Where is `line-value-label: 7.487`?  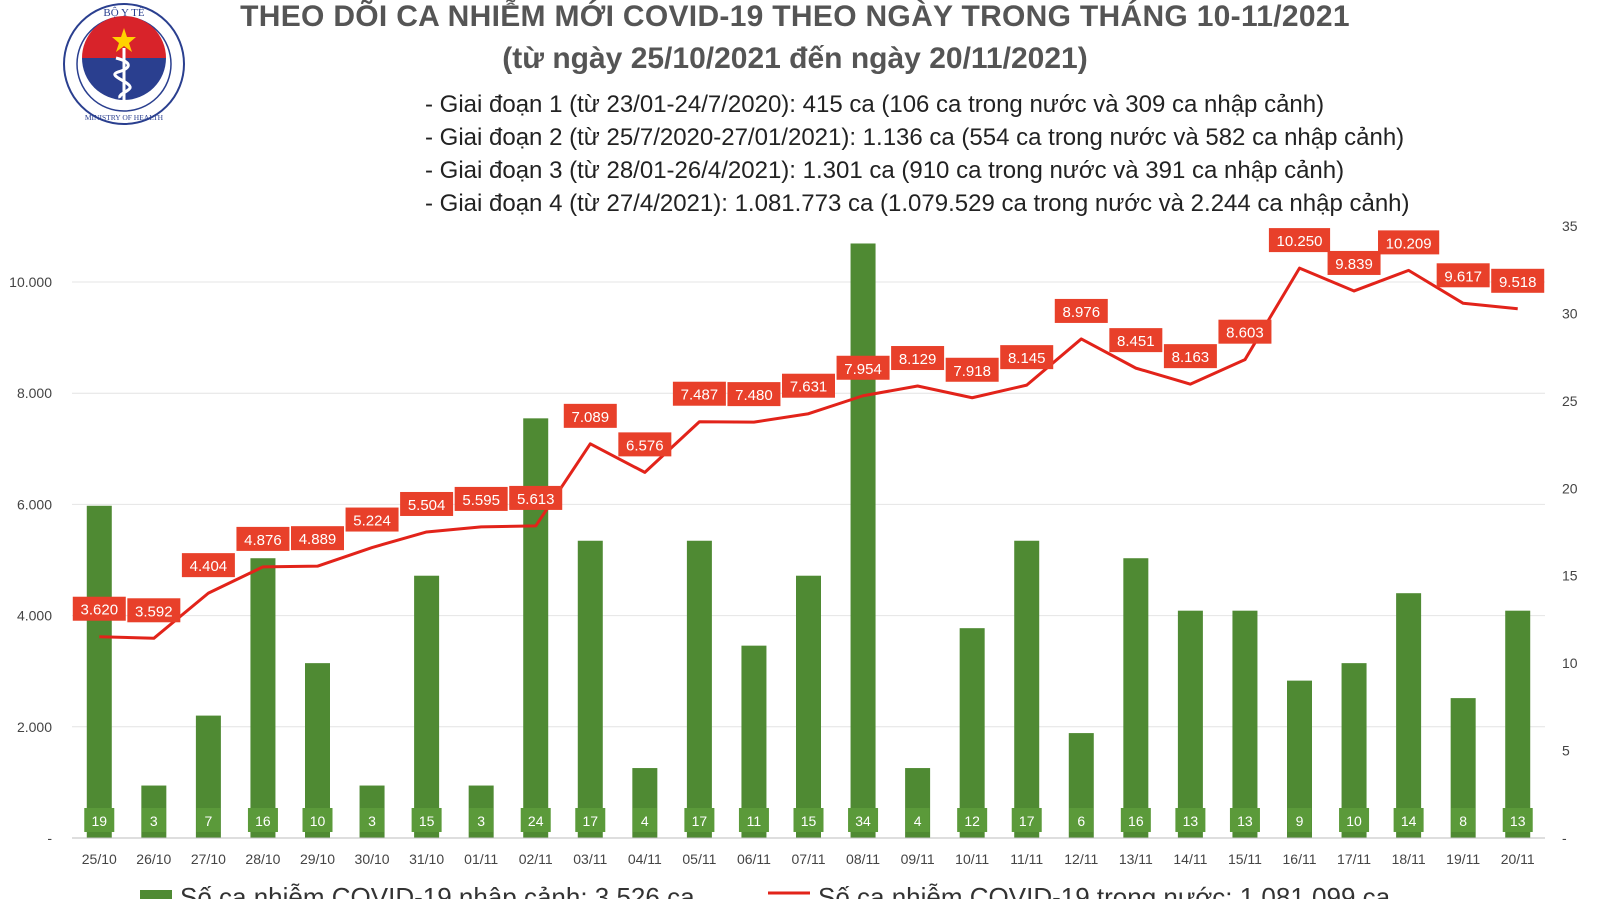 line-value-label: 7.487 is located at coordinates (700, 395).